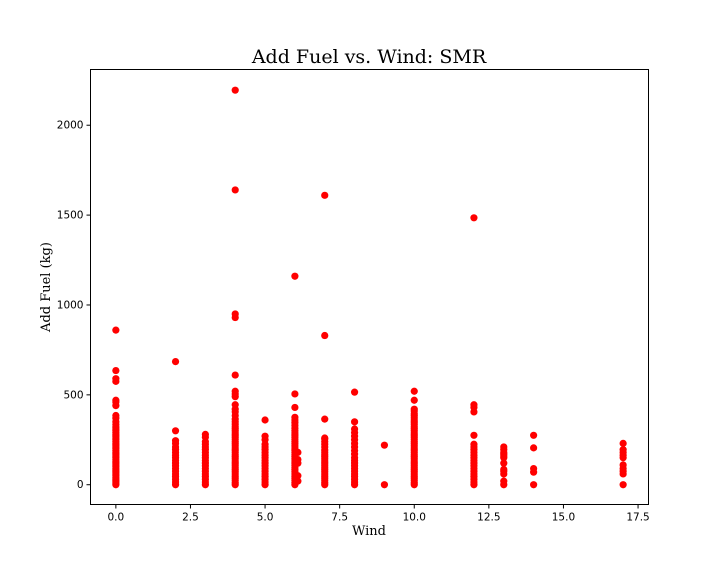  I want to click on x-tick-label: 12.5, so click(488, 518).